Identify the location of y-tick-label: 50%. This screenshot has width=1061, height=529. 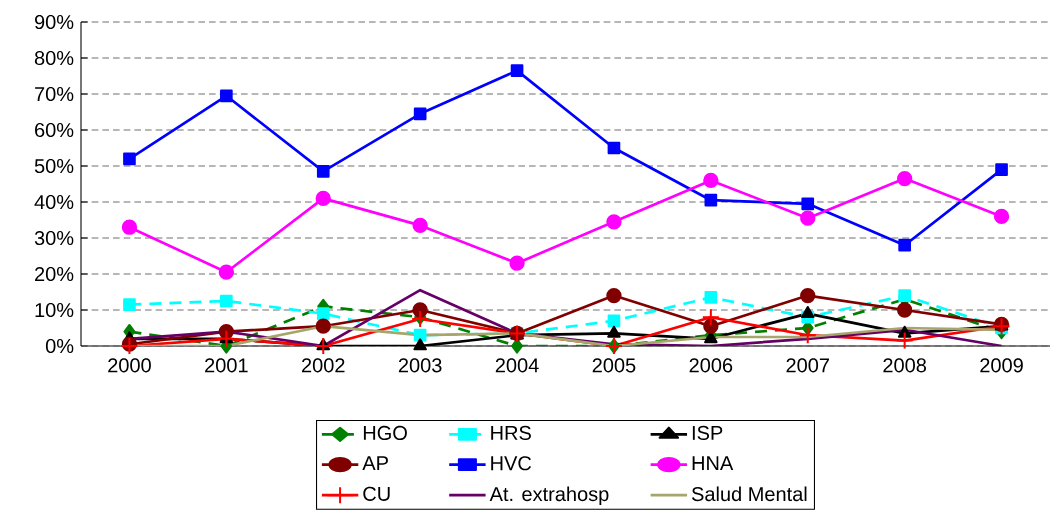
(54, 166).